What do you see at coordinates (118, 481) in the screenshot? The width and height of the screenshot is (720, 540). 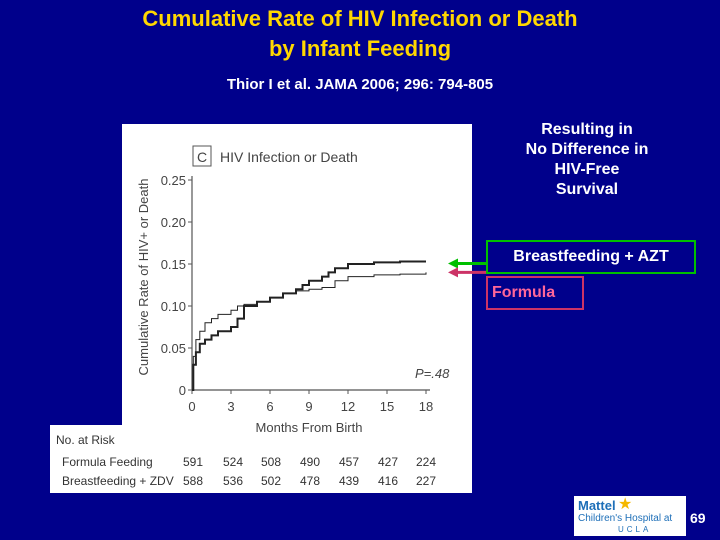 I see `at-risk-row-label: Breastfeeding + ZDV` at bounding box center [118, 481].